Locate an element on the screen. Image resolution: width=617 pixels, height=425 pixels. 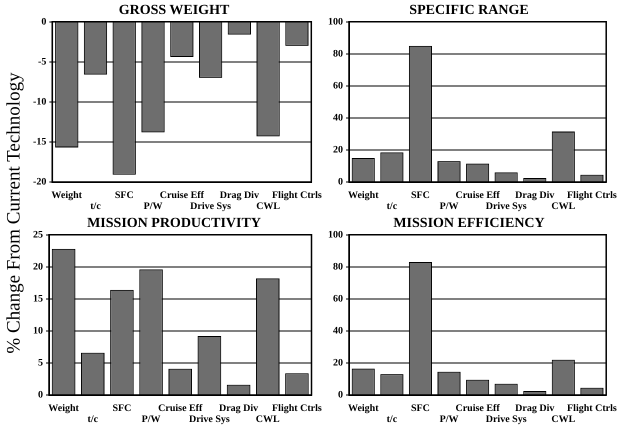
chart-title: MISSION EFFICIENCY is located at coordinates (469, 224).